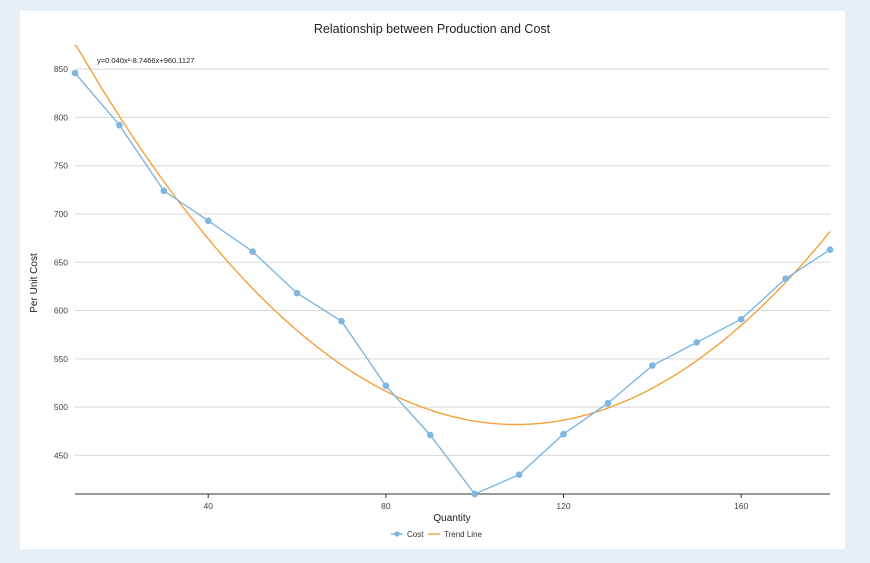 The width and height of the screenshot is (870, 563). I want to click on legend-trend-label: Trend Line, so click(463, 534).